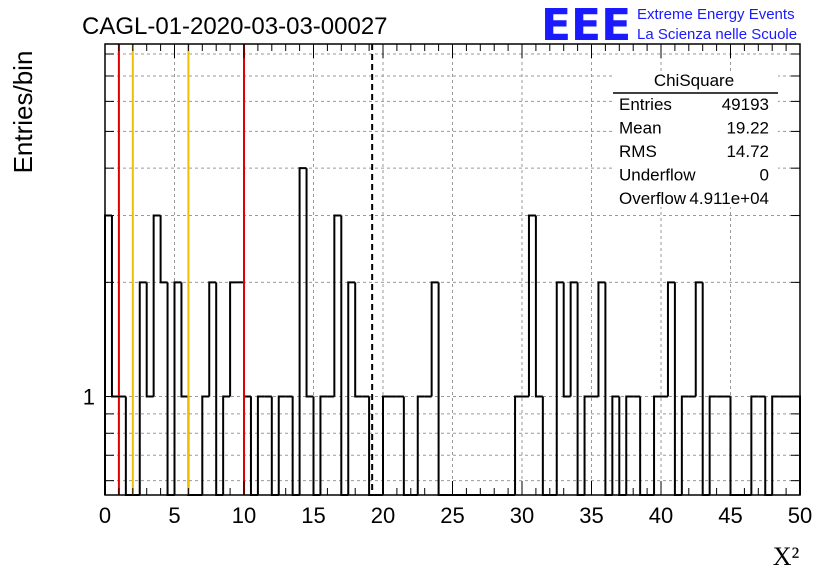 The height and width of the screenshot is (572, 836). Describe the element at coordinates (747, 151) in the screenshot. I see `stats-row-value: 14.72` at that location.